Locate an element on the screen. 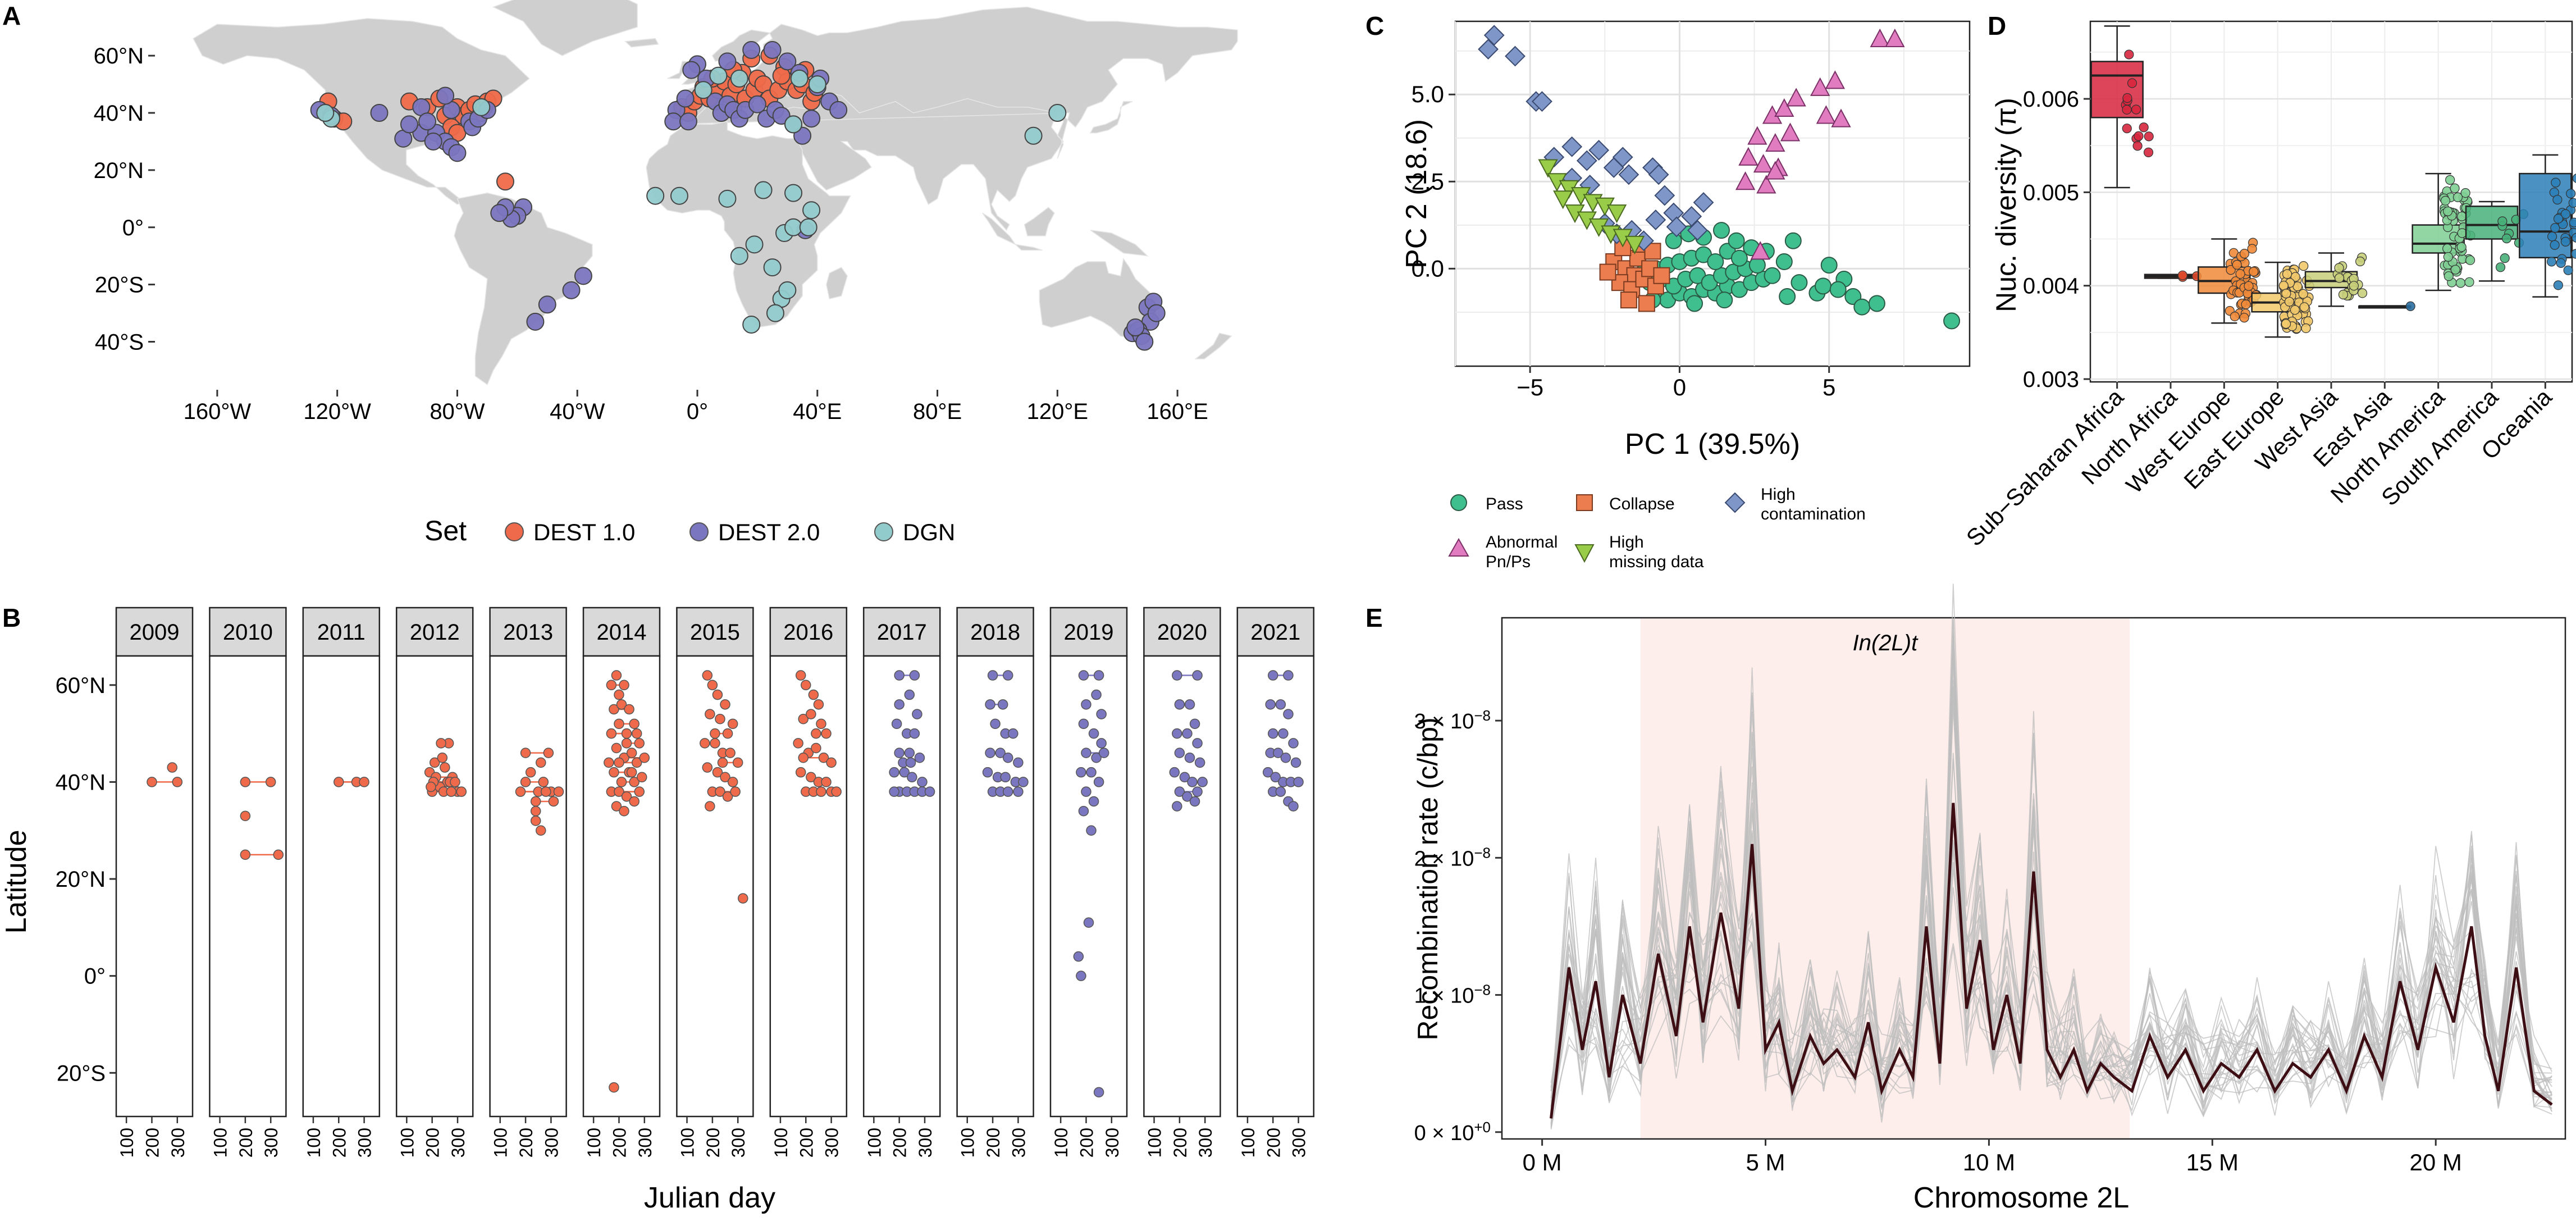 The height and width of the screenshot is (1226, 2576). panel-b-y-axis: 60°N 40°N 20°N 0° 20°S is located at coordinates (86, 879).